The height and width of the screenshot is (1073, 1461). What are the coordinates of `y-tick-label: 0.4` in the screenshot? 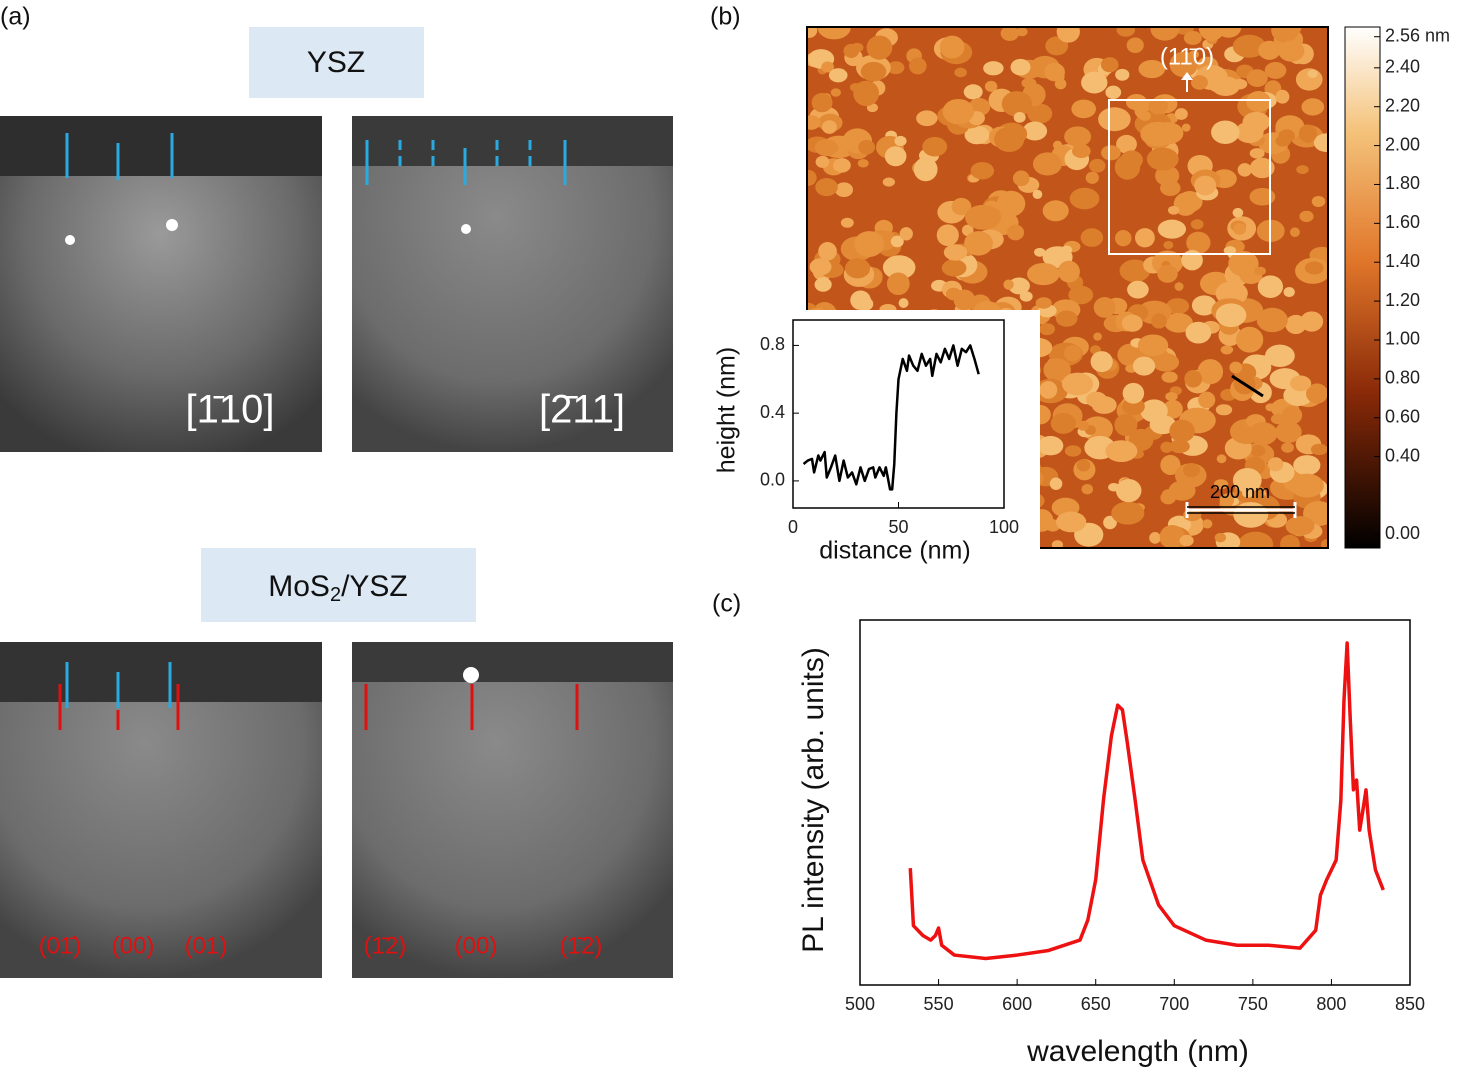 It's located at (772, 412).